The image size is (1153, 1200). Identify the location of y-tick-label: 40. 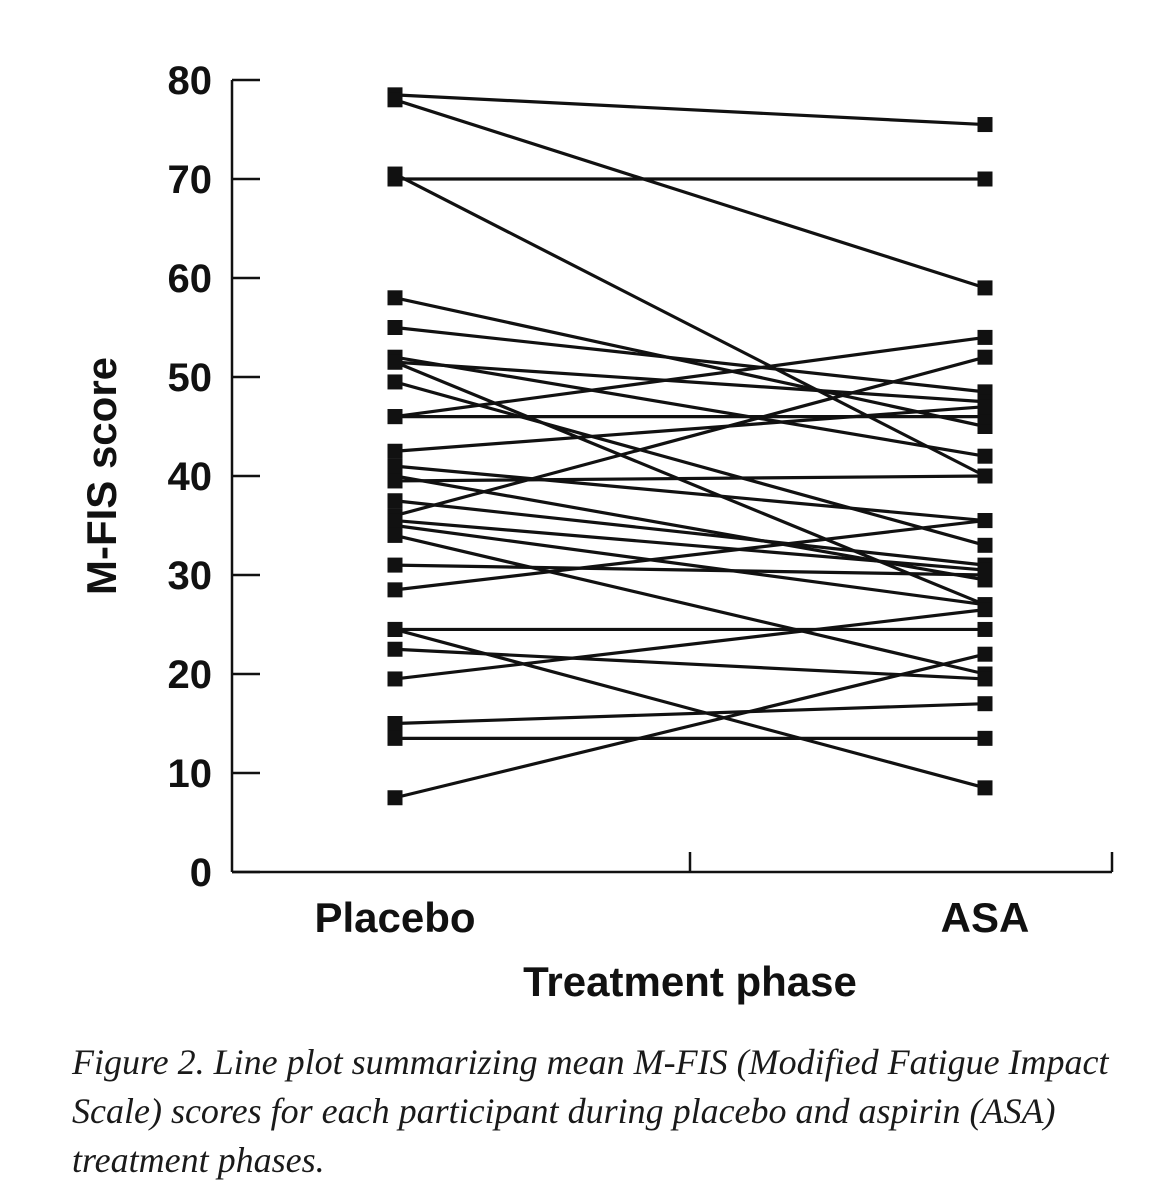
(190, 477).